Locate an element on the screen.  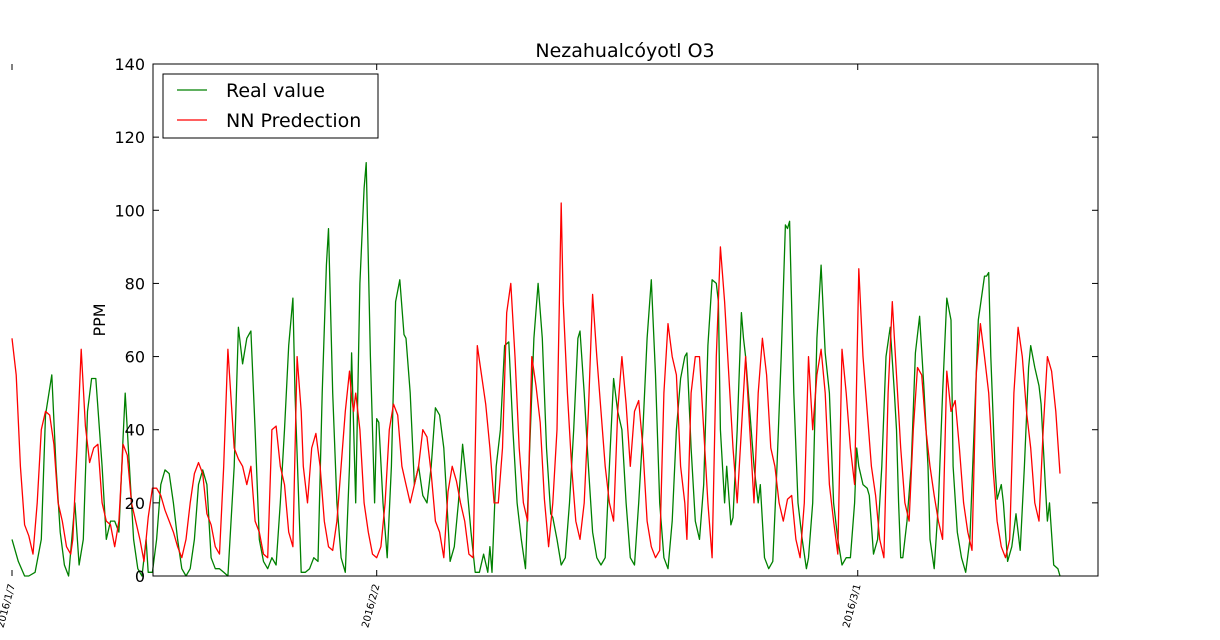
chart-title: Nezahualcóyotl O3 is located at coordinates (624, 51).